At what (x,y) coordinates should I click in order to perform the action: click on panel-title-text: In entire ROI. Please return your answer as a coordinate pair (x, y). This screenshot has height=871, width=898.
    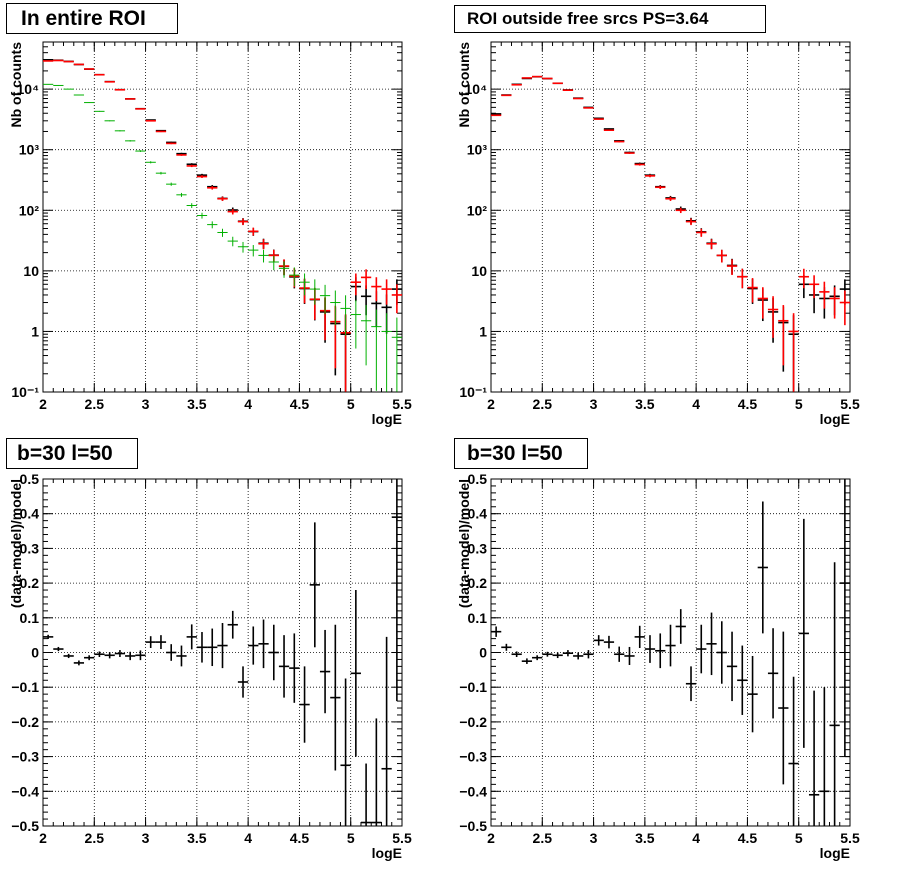
    Looking at the image, I should click on (83, 18).